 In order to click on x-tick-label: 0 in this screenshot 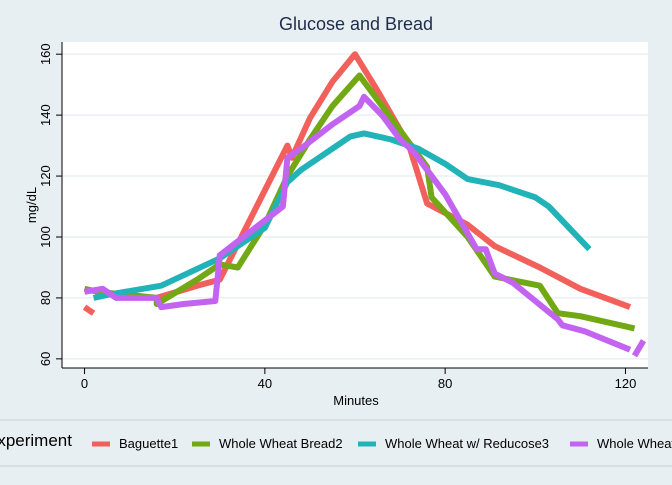, I will do `click(84, 383)`.